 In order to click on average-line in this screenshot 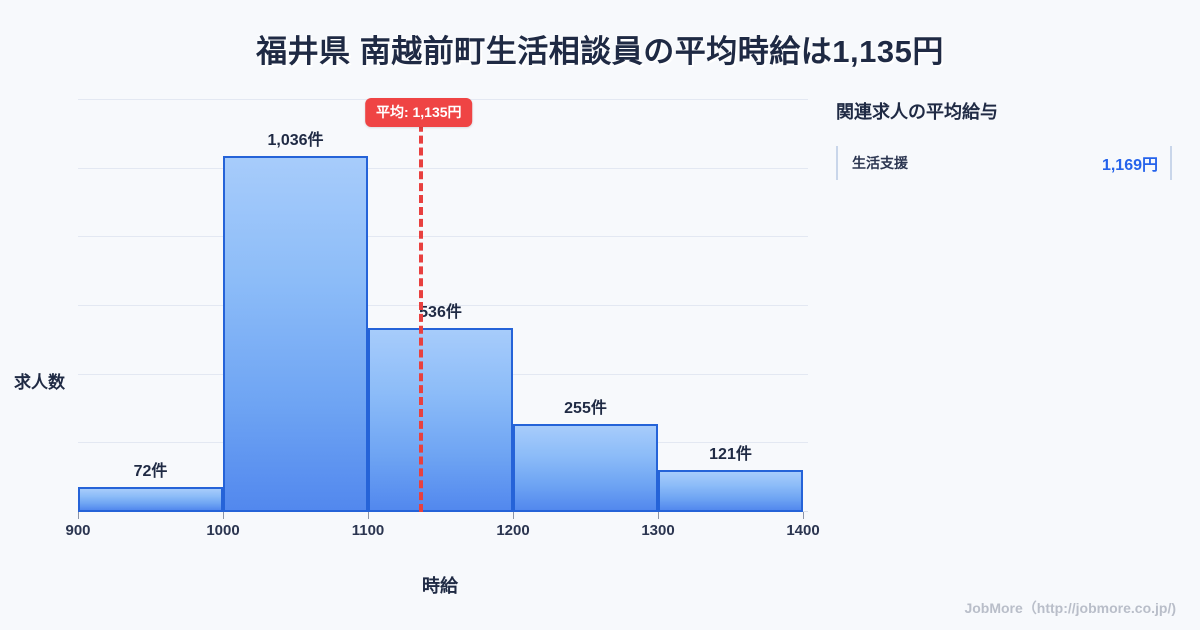, I will do `click(420, 306)`.